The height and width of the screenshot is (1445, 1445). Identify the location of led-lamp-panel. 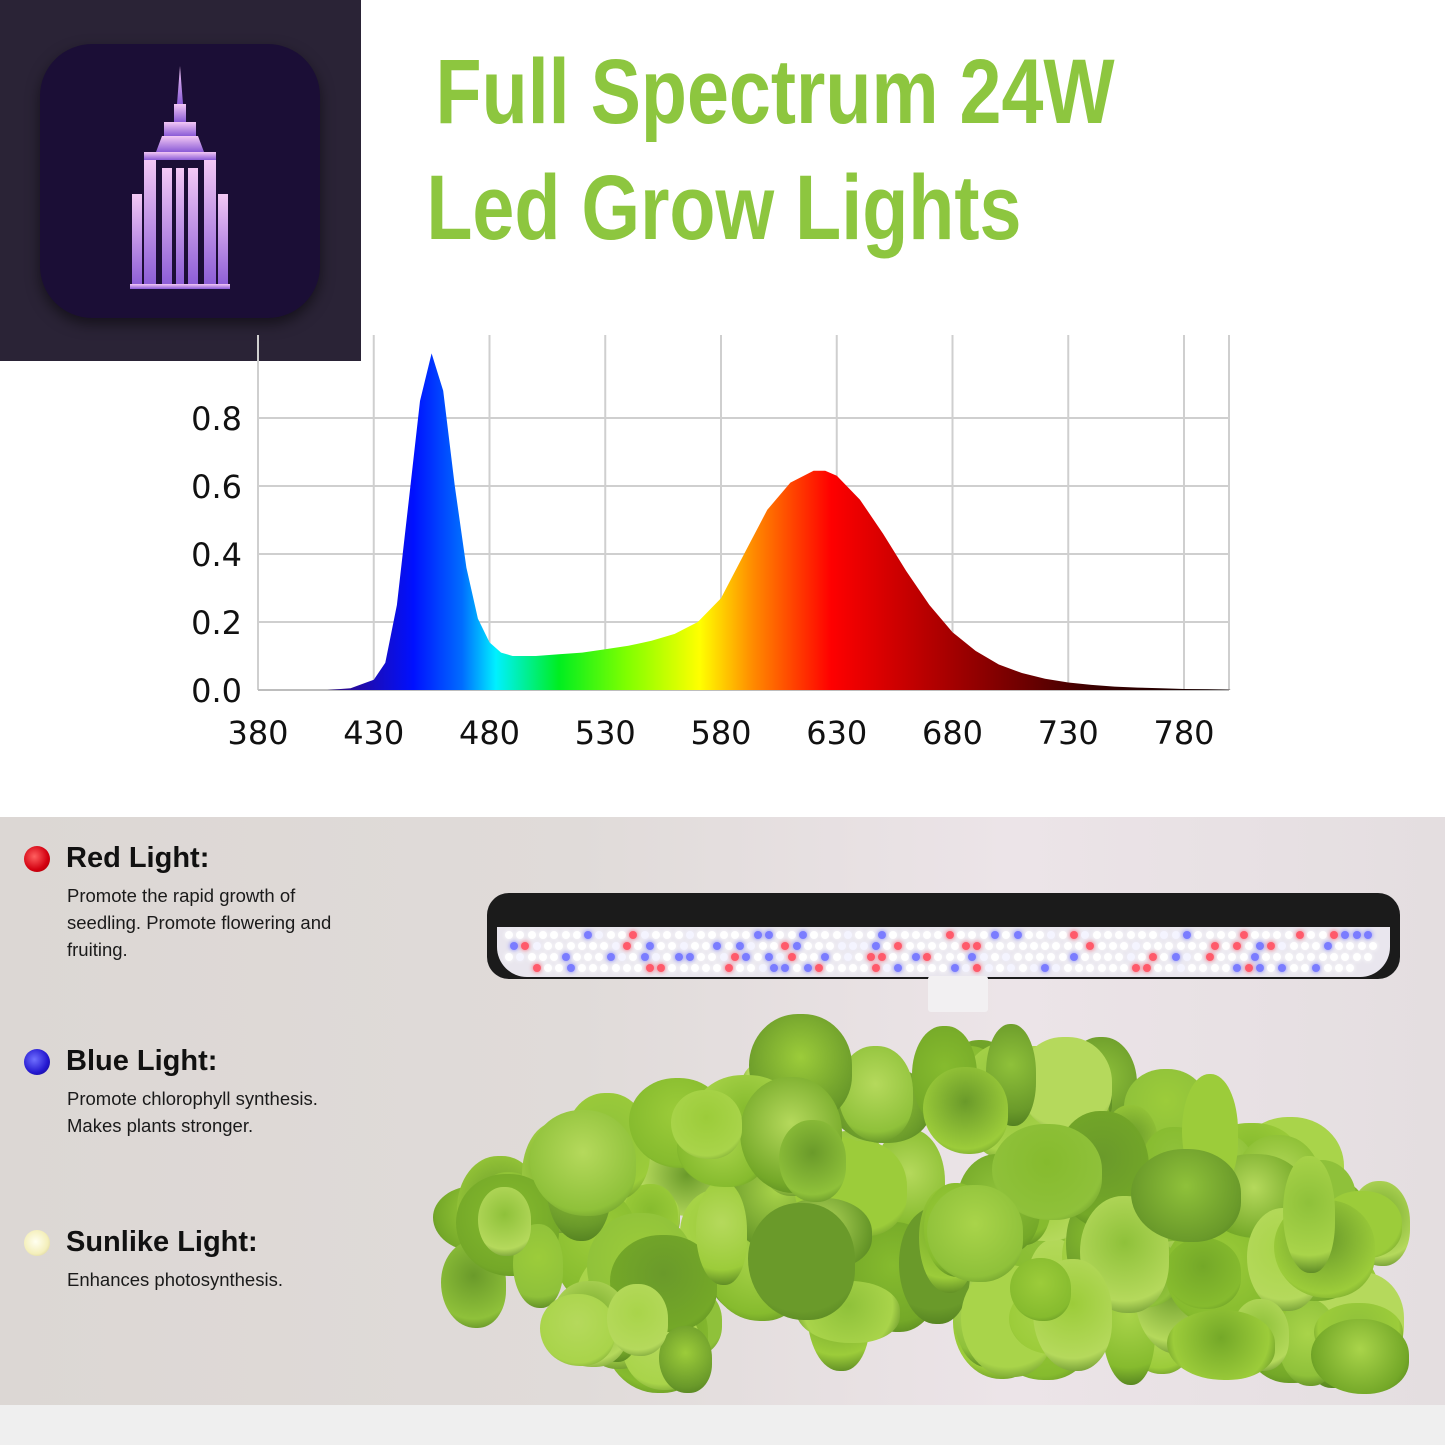
(943, 936).